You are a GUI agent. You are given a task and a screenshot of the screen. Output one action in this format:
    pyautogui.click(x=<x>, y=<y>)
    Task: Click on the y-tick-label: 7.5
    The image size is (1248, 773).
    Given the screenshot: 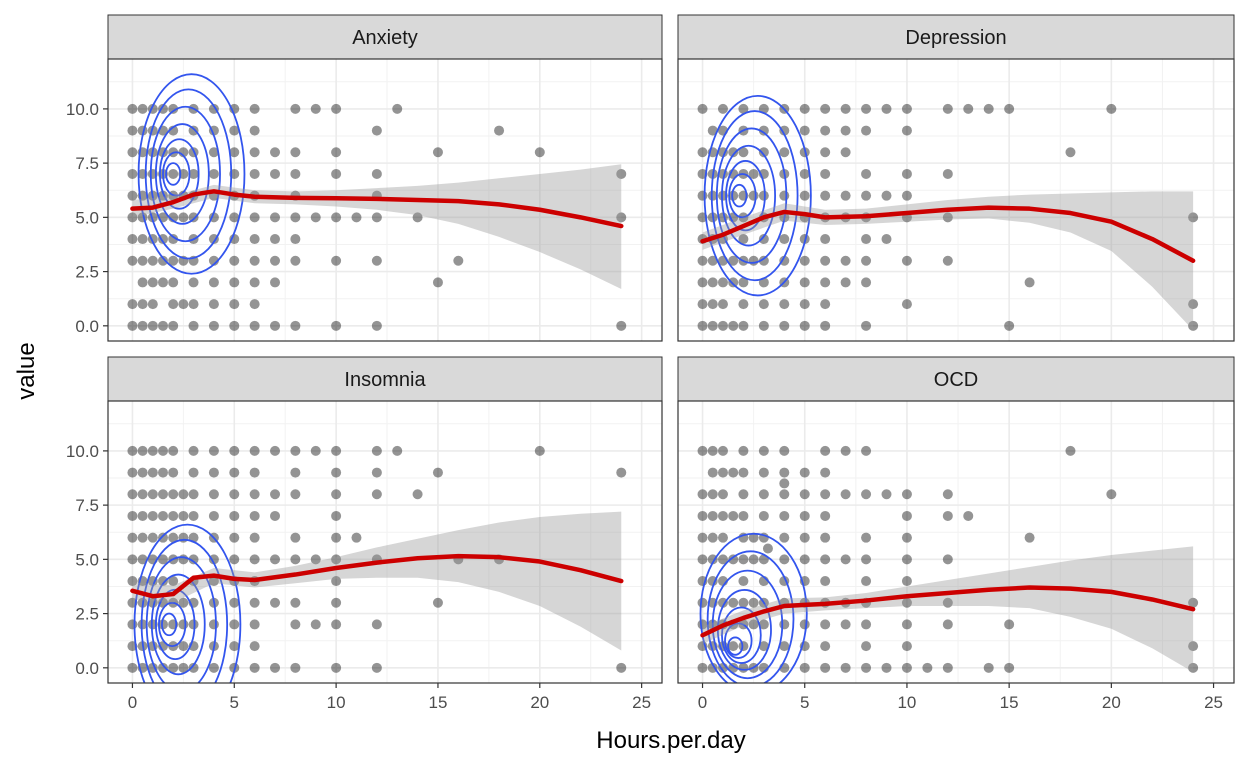 What is the action you would take?
    pyautogui.click(x=87, y=163)
    